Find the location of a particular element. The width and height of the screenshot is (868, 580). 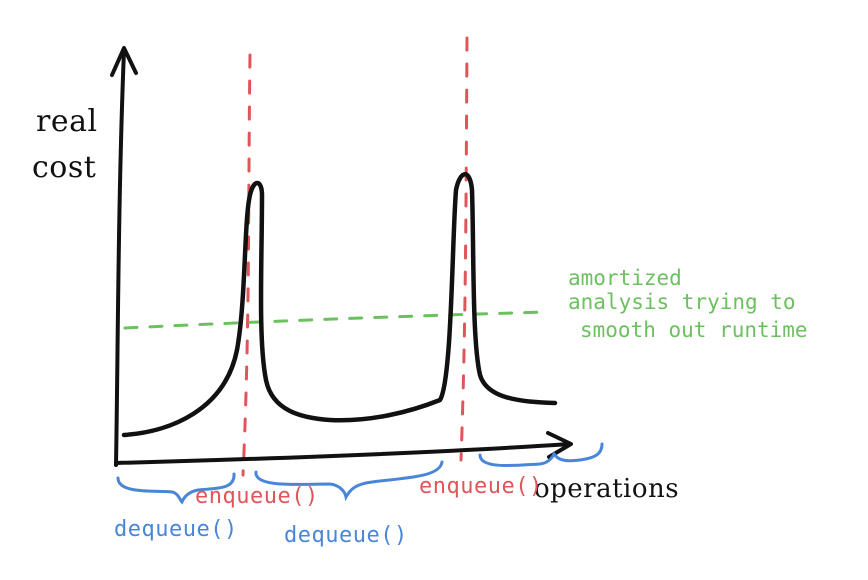

amortized-cost-line is located at coordinates (336, 320).